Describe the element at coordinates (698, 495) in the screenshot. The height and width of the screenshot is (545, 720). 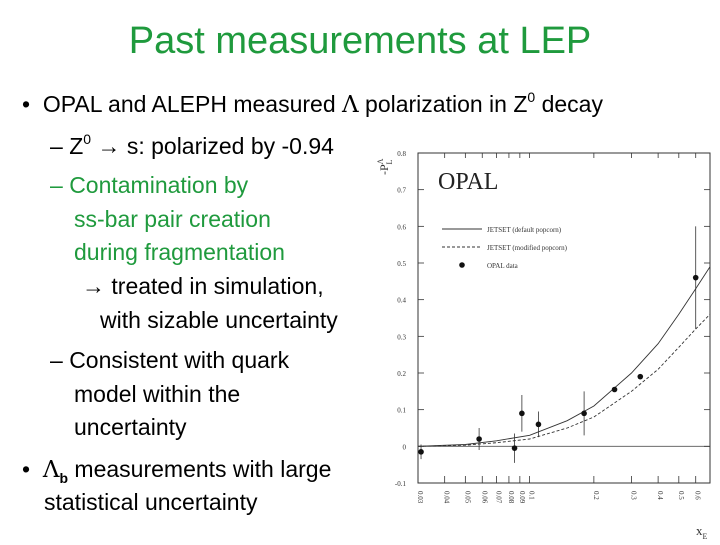
I see `x-tick-label: 0.6` at that location.